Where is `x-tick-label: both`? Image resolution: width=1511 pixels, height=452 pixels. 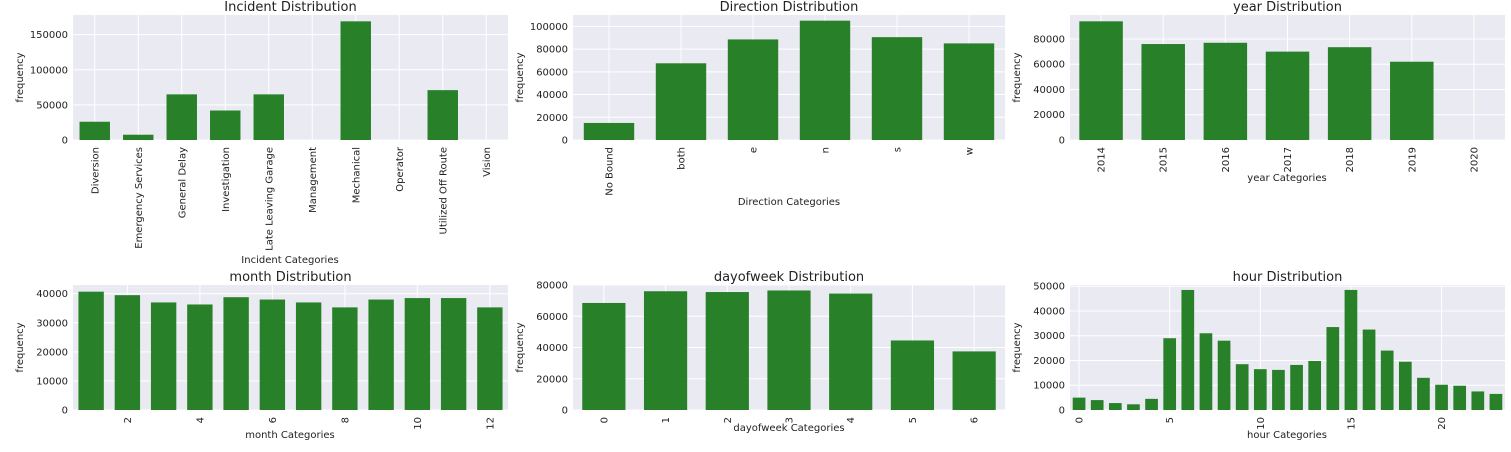 x-tick-label: both is located at coordinates (682, 158).